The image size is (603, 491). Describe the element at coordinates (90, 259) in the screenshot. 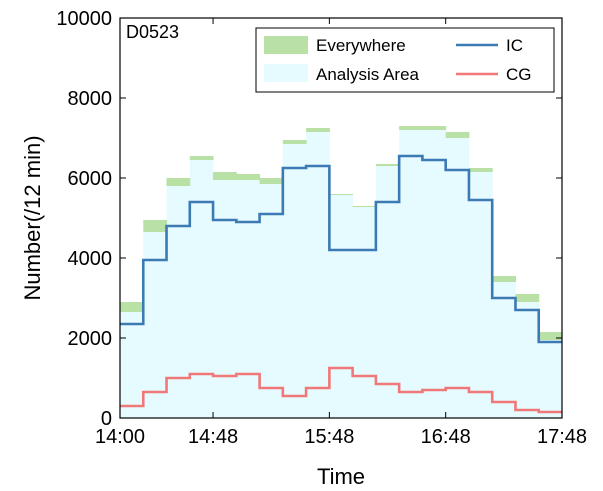

I see `y-tick-label-2: 4000` at that location.